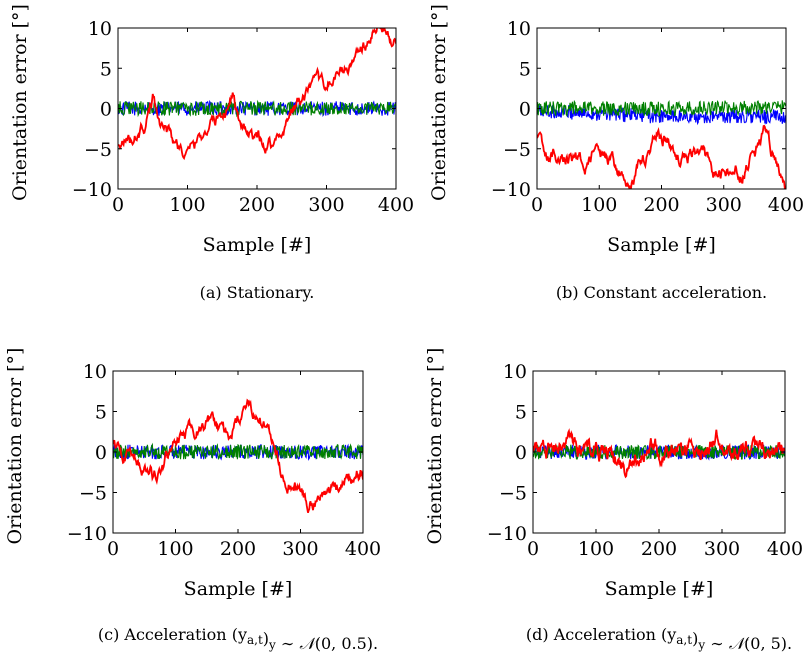  What do you see at coordinates (238, 639) in the screenshot?
I see `panel-caption: (c) Acceleration (ya,t)y ∼ 𝒩(0, 0.5).` at bounding box center [238, 639].